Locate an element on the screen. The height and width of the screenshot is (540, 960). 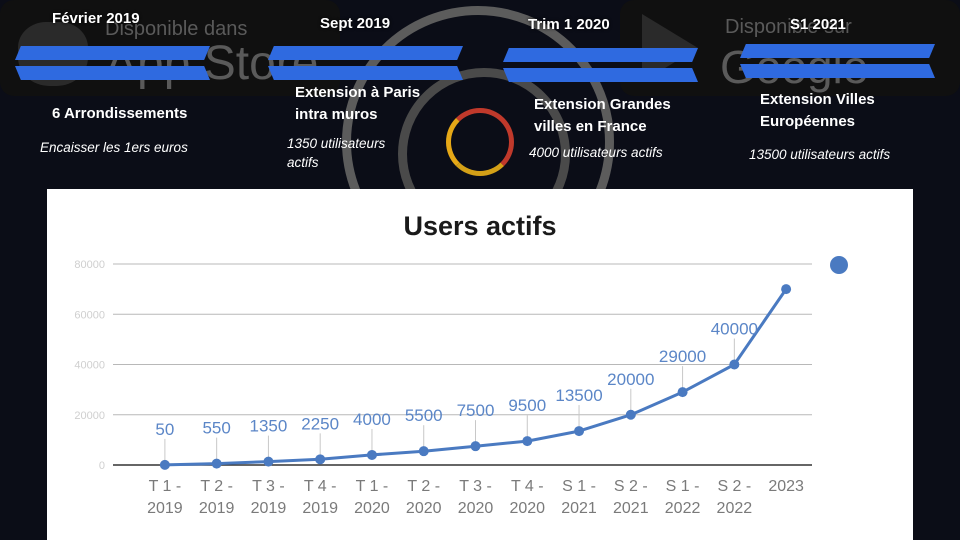
milestone-2-date: Sept 2019 is located at coordinates (355, 23).